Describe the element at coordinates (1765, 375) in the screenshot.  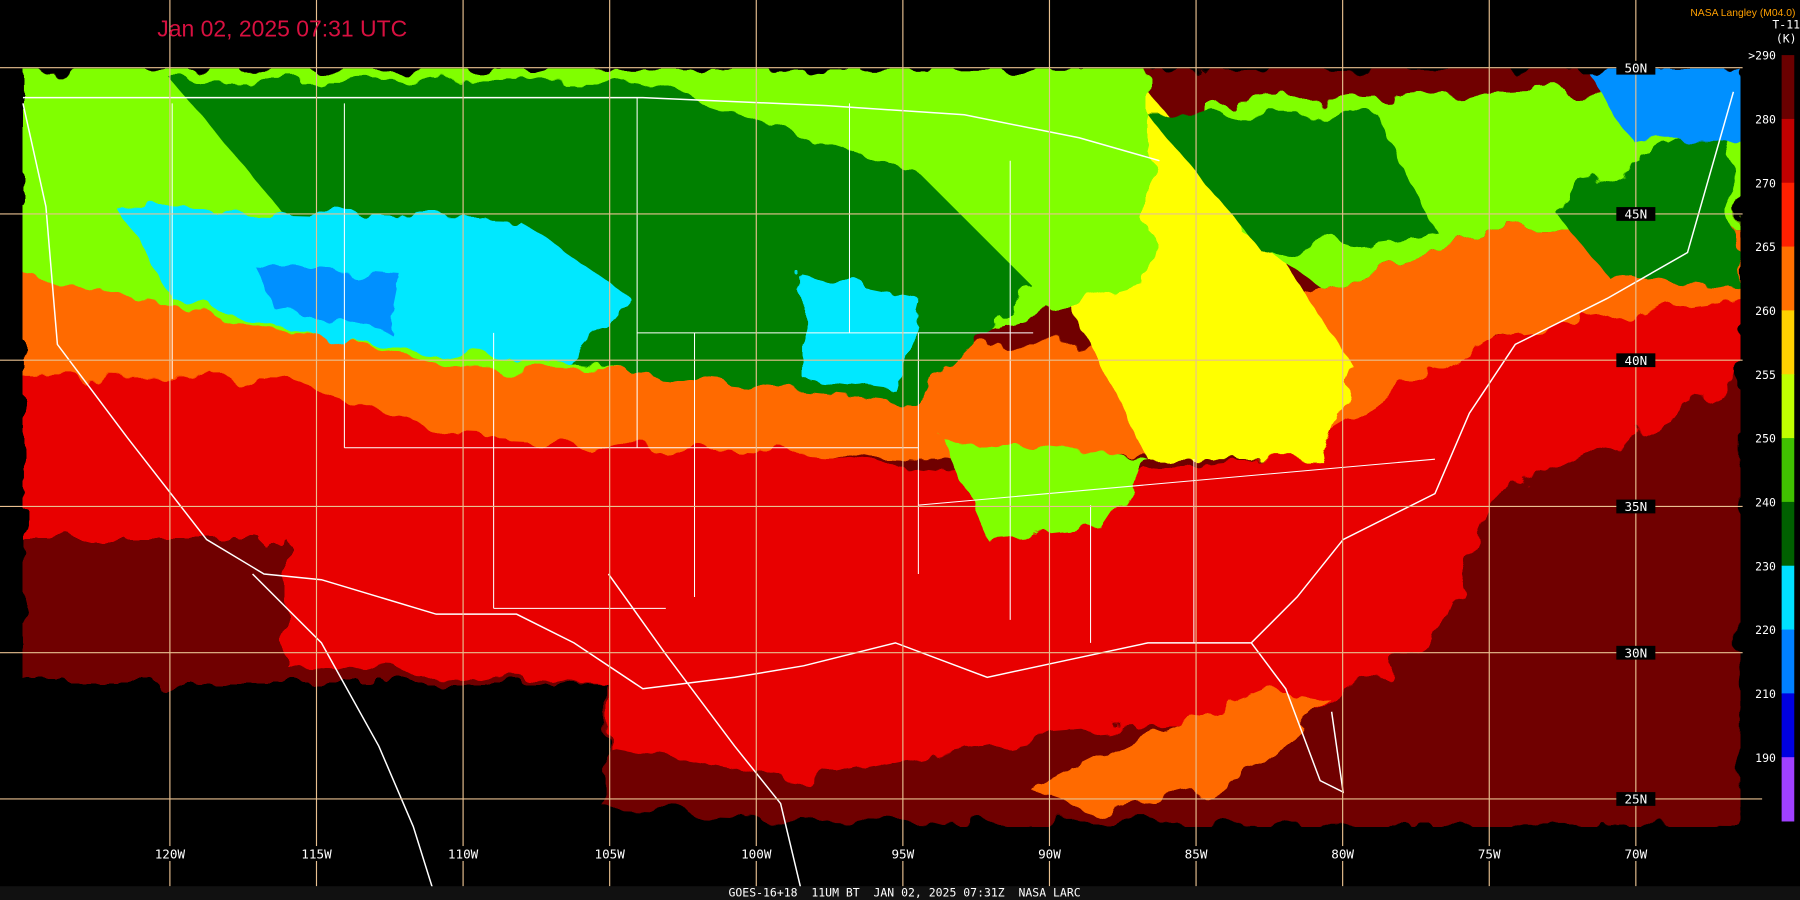
I see `colorbar-label: 255` at that location.